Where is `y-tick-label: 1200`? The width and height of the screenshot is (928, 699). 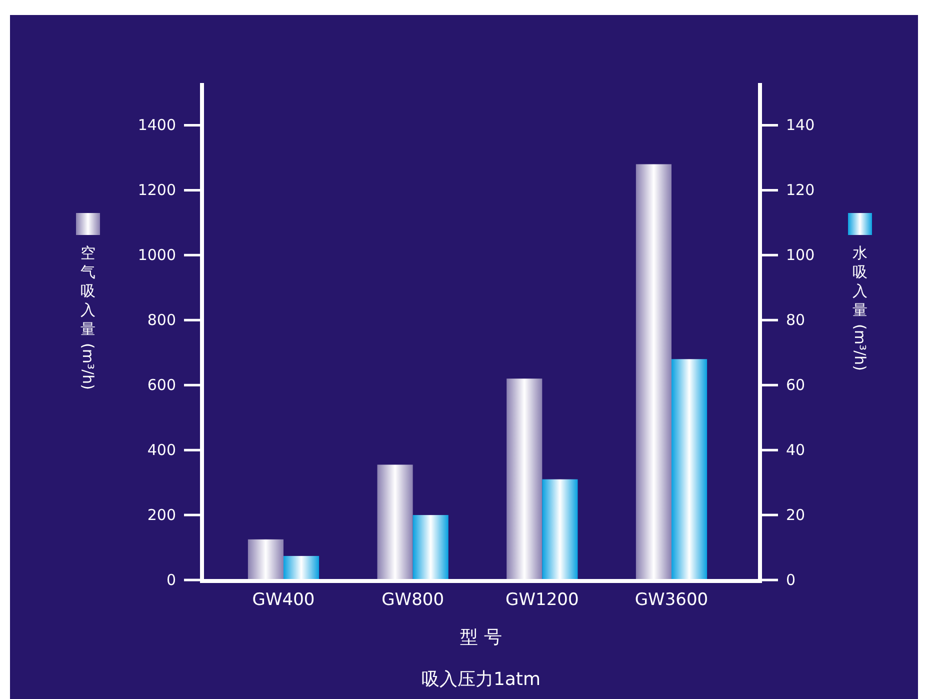
y-tick-label: 1200 is located at coordinates (157, 189).